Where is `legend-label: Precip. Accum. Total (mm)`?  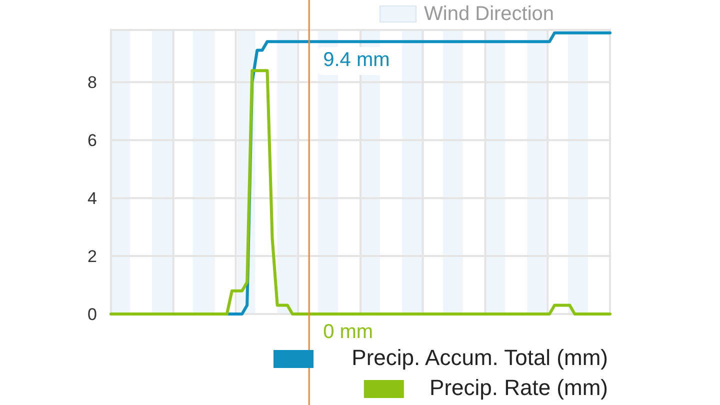 legend-label: Precip. Accum. Total (mm) is located at coordinates (480, 357).